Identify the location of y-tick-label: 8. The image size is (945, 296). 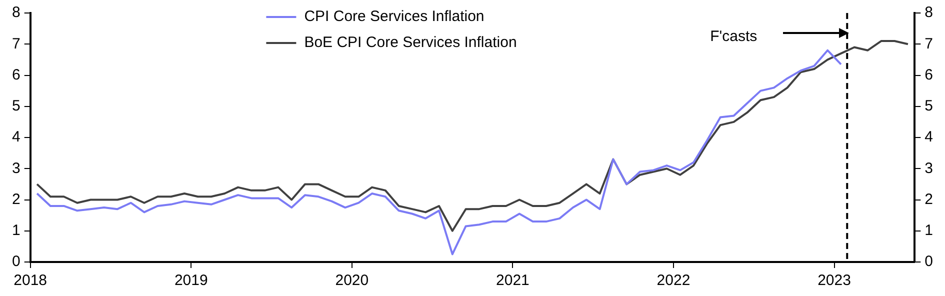
(16, 13).